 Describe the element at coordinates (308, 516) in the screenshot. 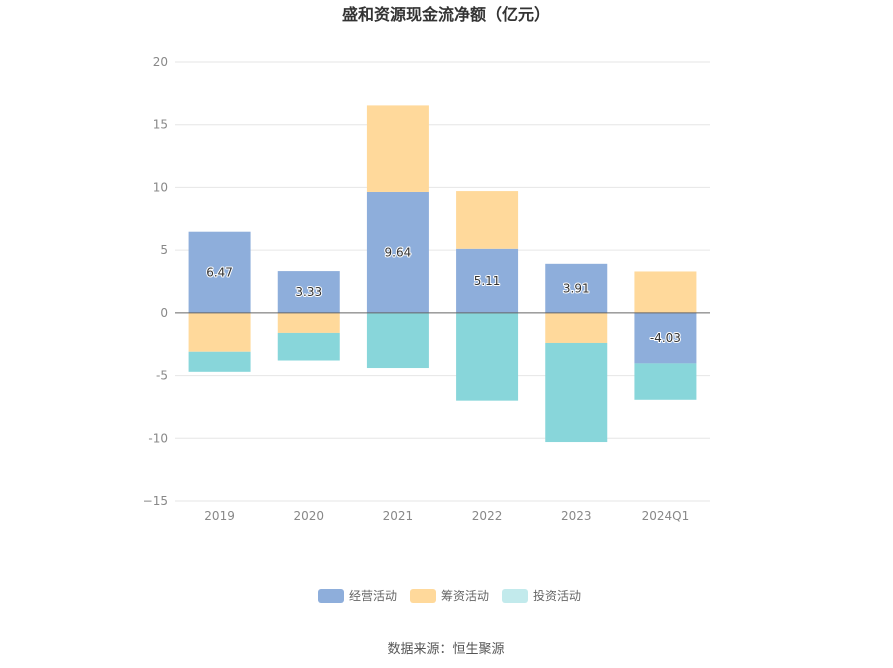

I see `x-tick-label: 2020` at that location.